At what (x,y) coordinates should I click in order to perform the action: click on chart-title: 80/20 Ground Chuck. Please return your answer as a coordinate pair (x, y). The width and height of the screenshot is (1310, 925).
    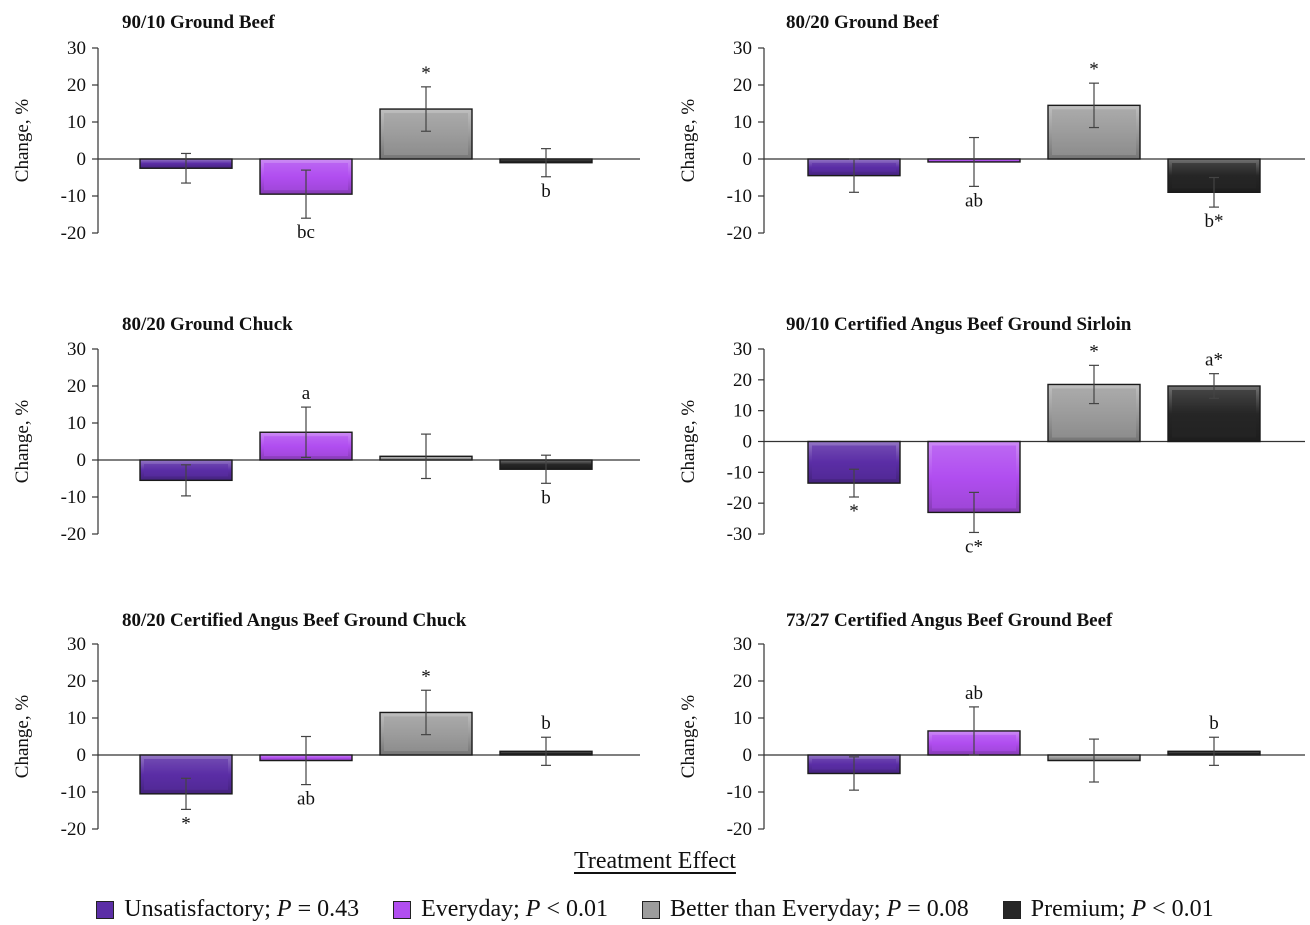
    Looking at the image, I should click on (207, 324).